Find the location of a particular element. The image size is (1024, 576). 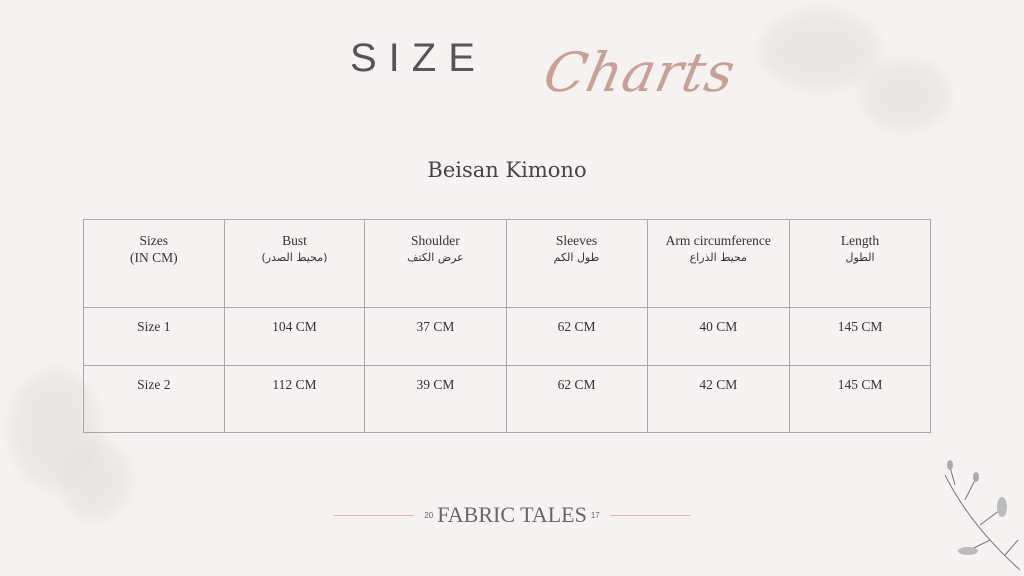

header-sublabel: طول الكم is located at coordinates (576, 257).